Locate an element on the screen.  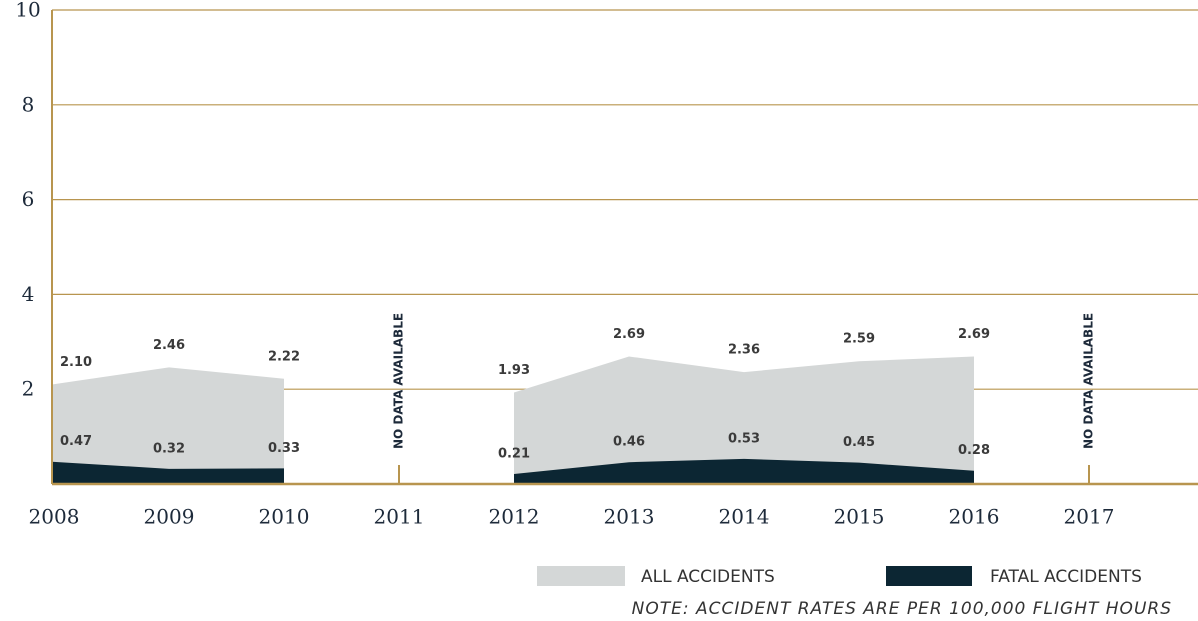
y-tick-label: 2 is located at coordinates (28, 389).